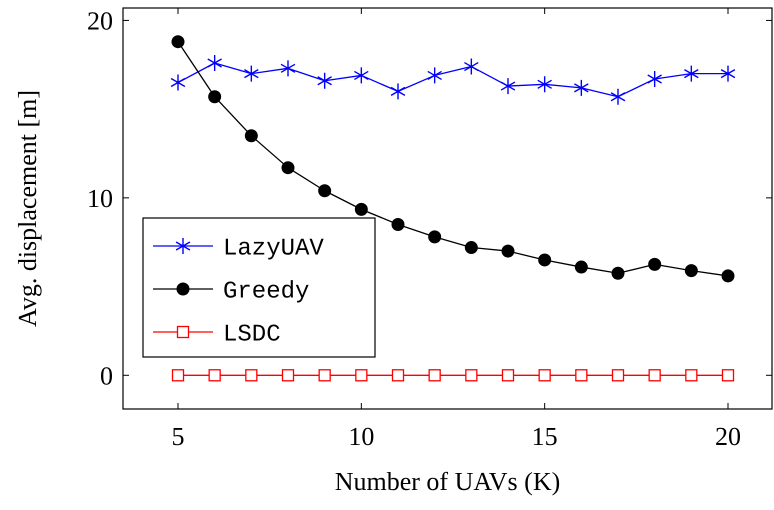  Describe the element at coordinates (728, 436) in the screenshot. I see `x-tick-label: 20` at that location.